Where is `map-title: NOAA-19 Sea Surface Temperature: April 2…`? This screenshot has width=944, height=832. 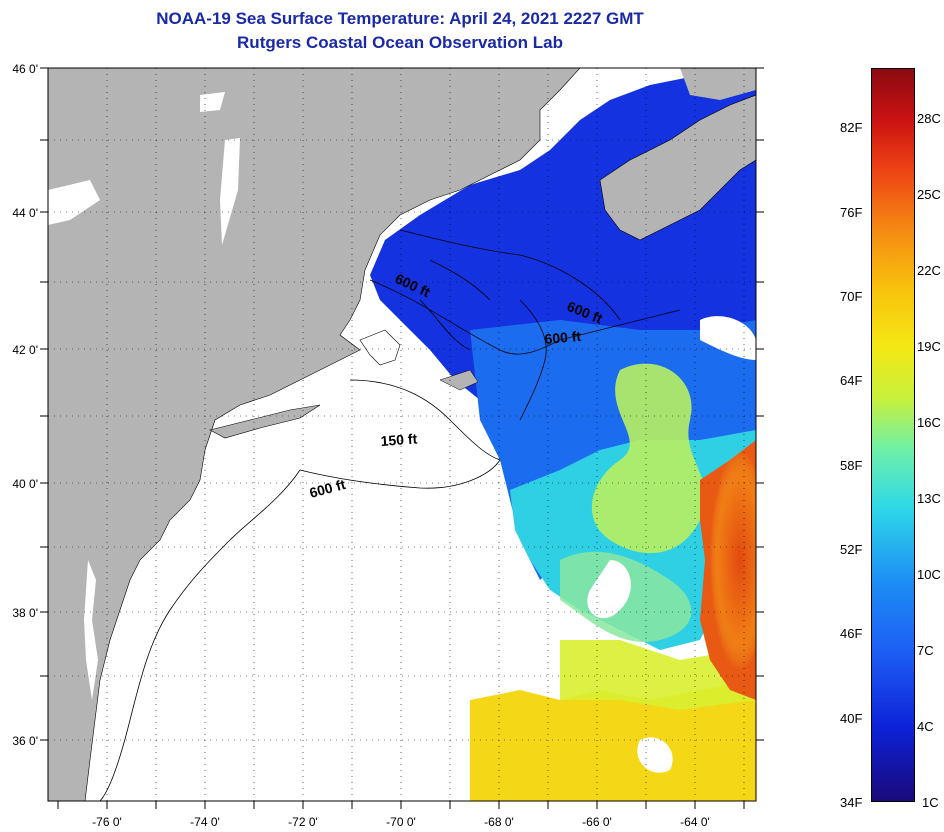 map-title: NOAA-19 Sea Surface Temperature: April 2… is located at coordinates (400, 18).